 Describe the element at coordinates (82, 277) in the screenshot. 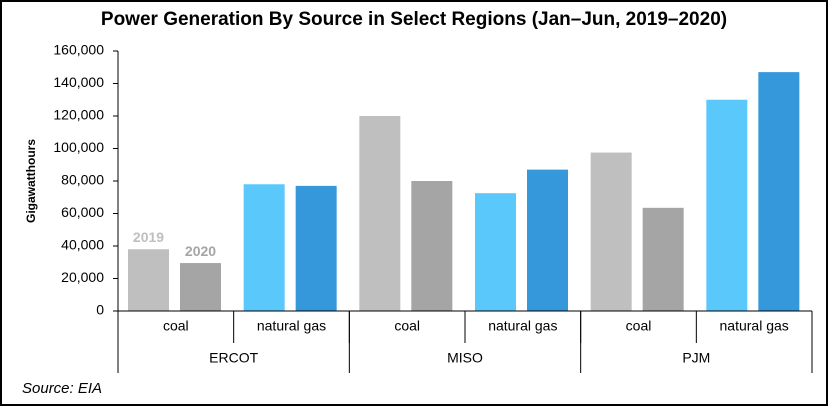

I see `y-tick-label: 20,000` at that location.